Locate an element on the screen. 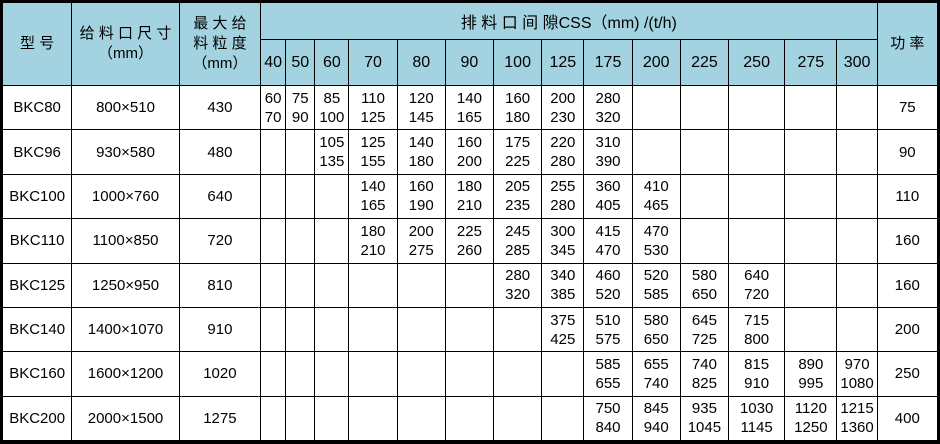 This screenshot has width=940, height=444. range-value: 1145 is located at coordinates (756, 428).